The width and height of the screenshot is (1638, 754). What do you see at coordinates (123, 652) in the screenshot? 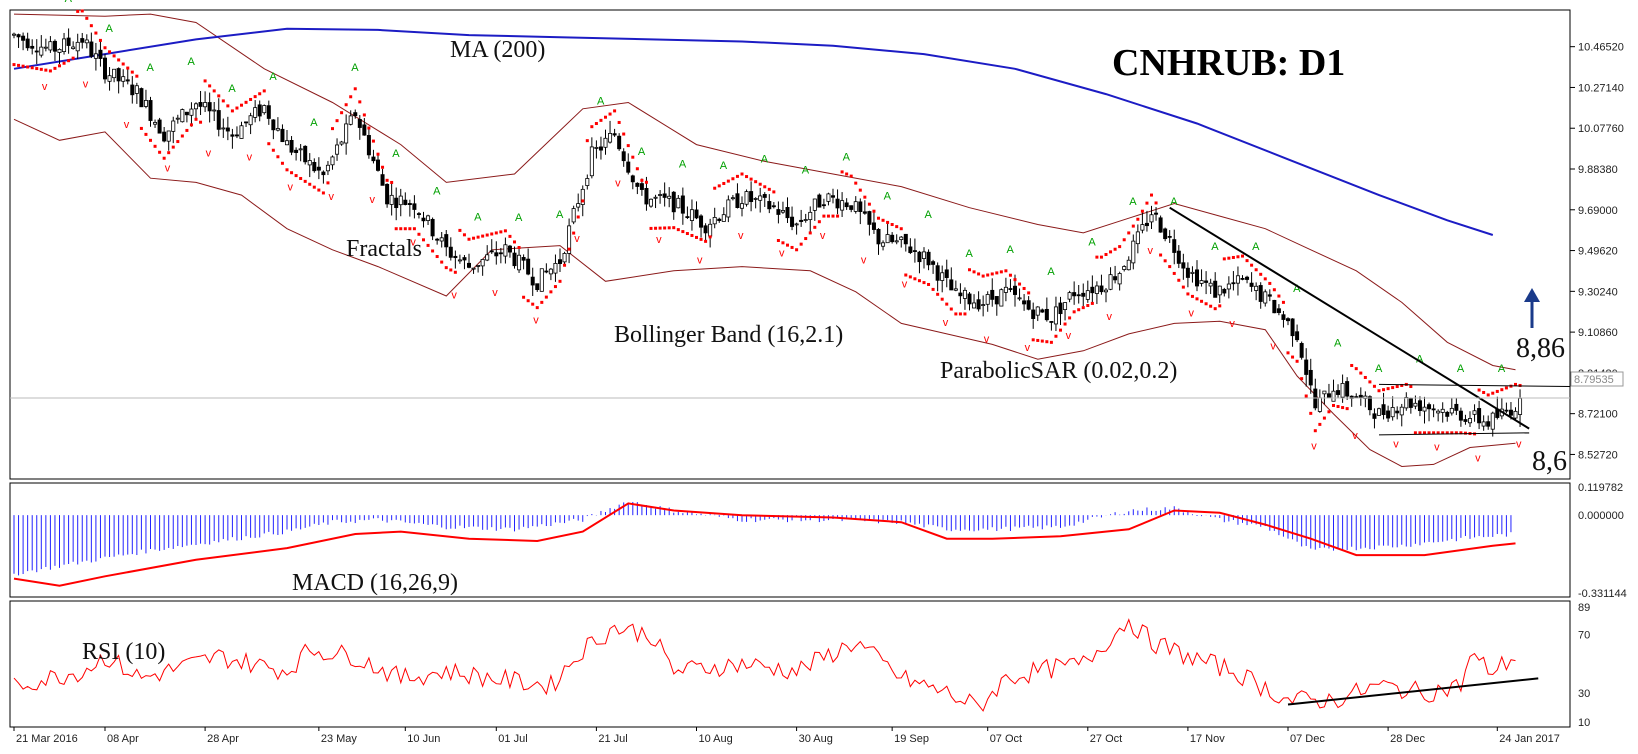
I see `rsi-label: RSI (10)` at bounding box center [123, 652].